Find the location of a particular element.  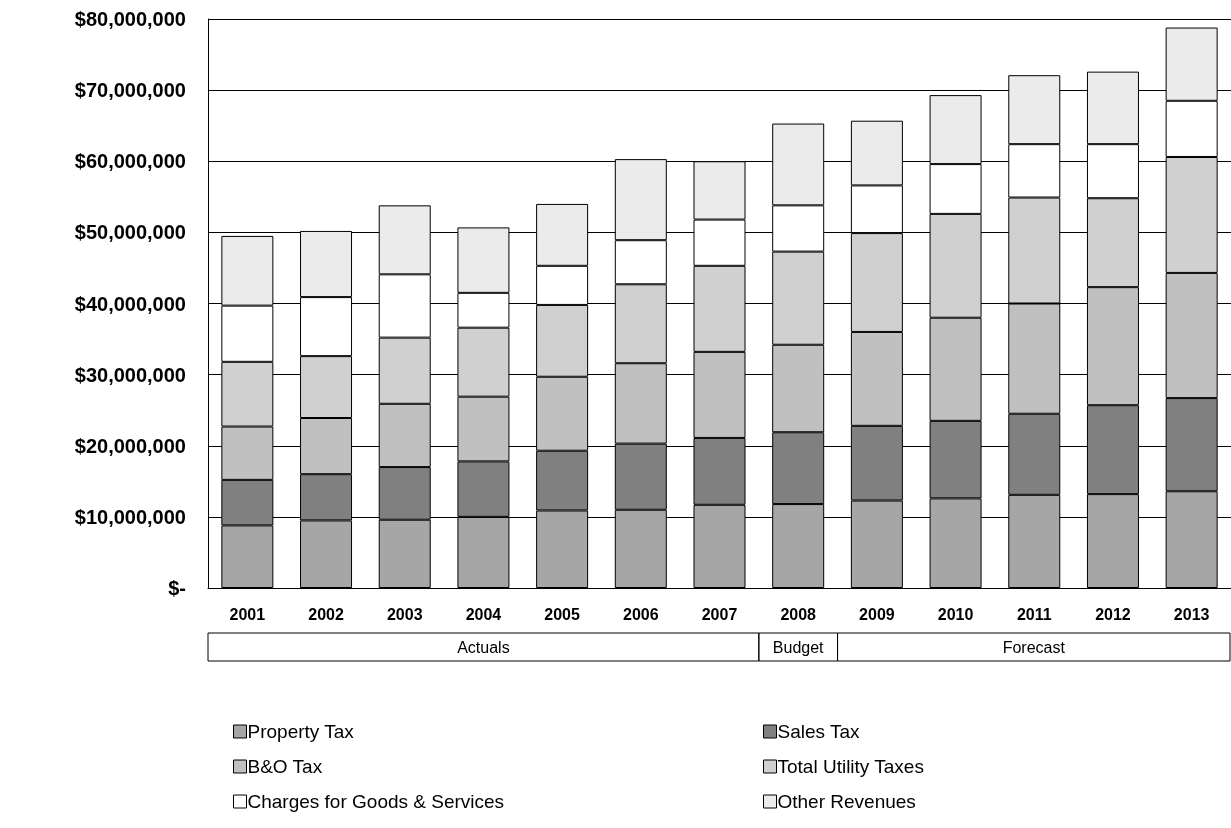

x-tick-label: 2006 is located at coordinates (641, 614).